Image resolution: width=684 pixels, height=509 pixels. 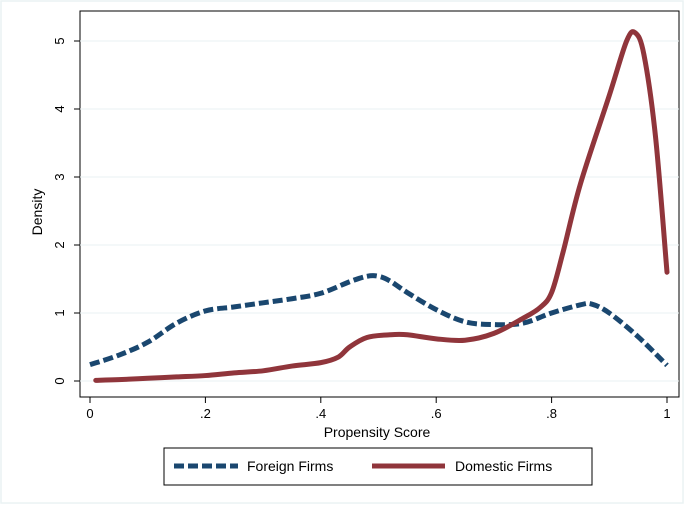 I want to click on y-tick-label-1: 1, so click(x=59, y=312).